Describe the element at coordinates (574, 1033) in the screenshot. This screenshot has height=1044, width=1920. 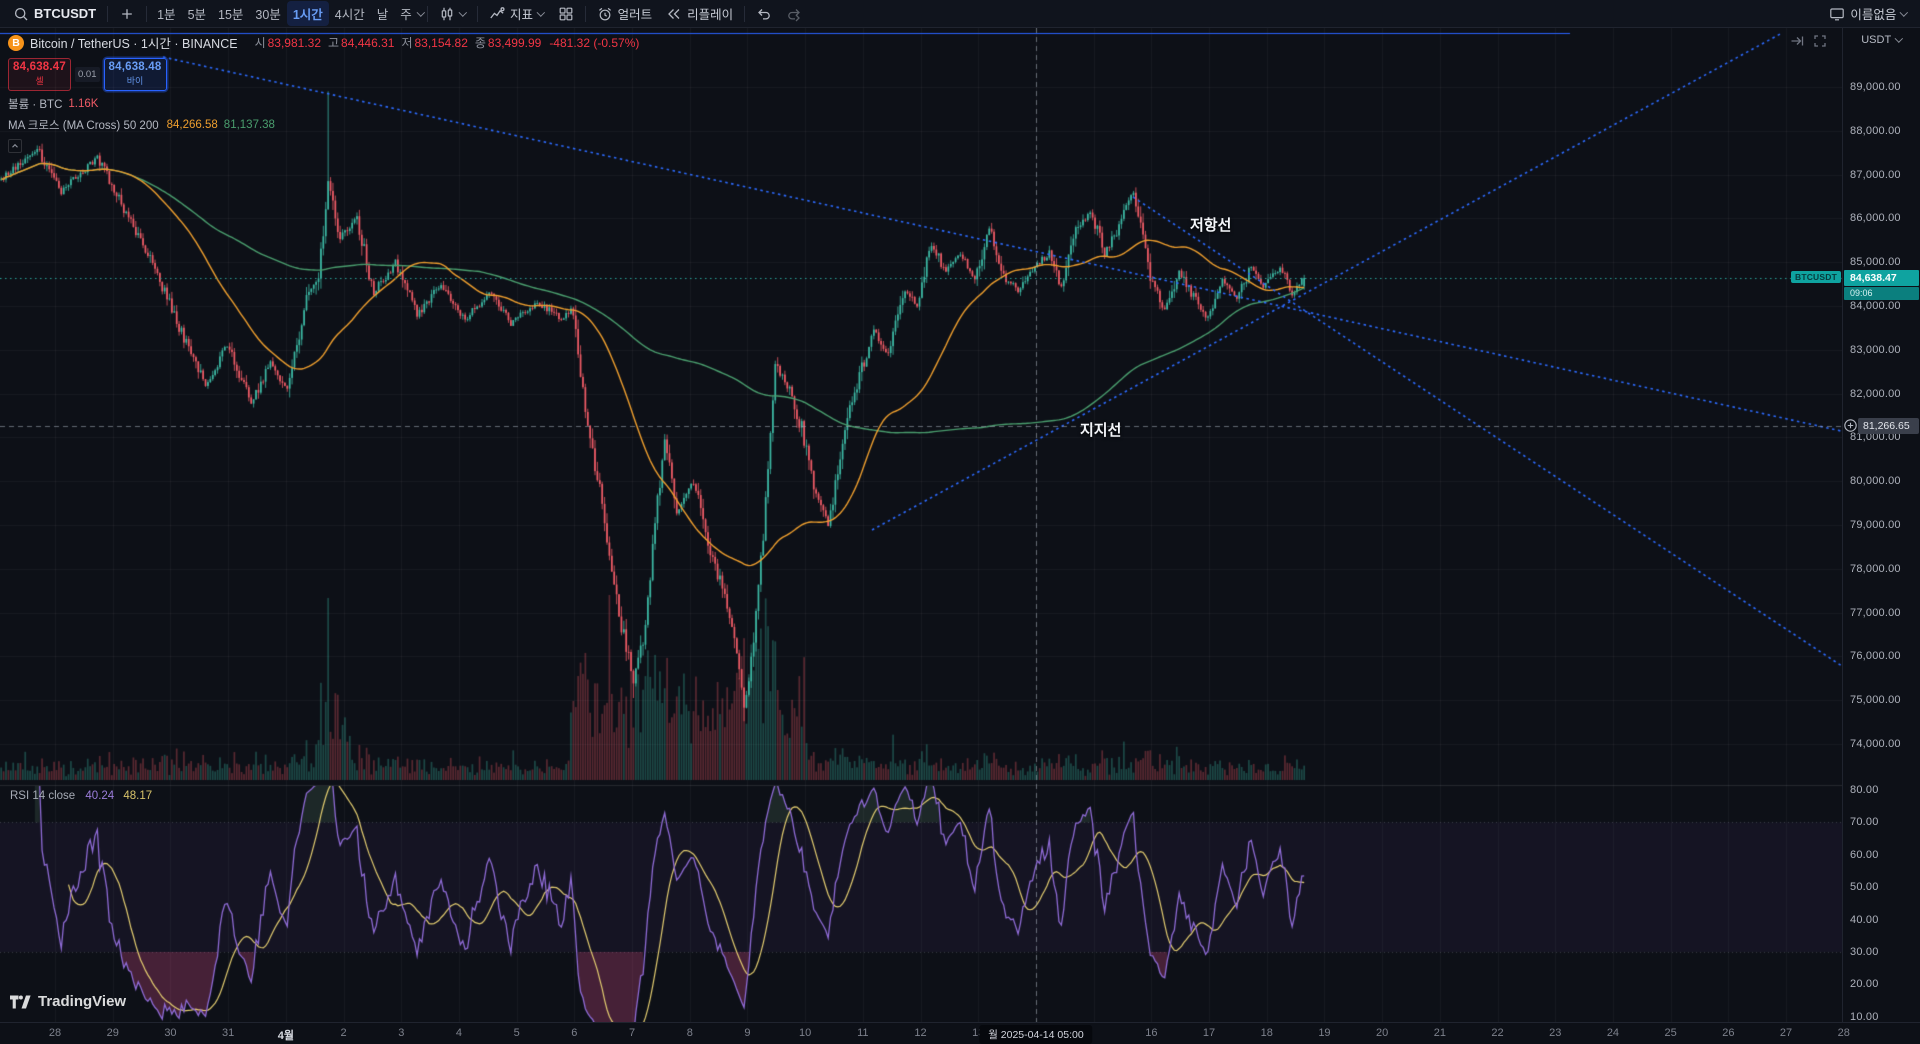
I see `time-axis-label: 6` at that location.